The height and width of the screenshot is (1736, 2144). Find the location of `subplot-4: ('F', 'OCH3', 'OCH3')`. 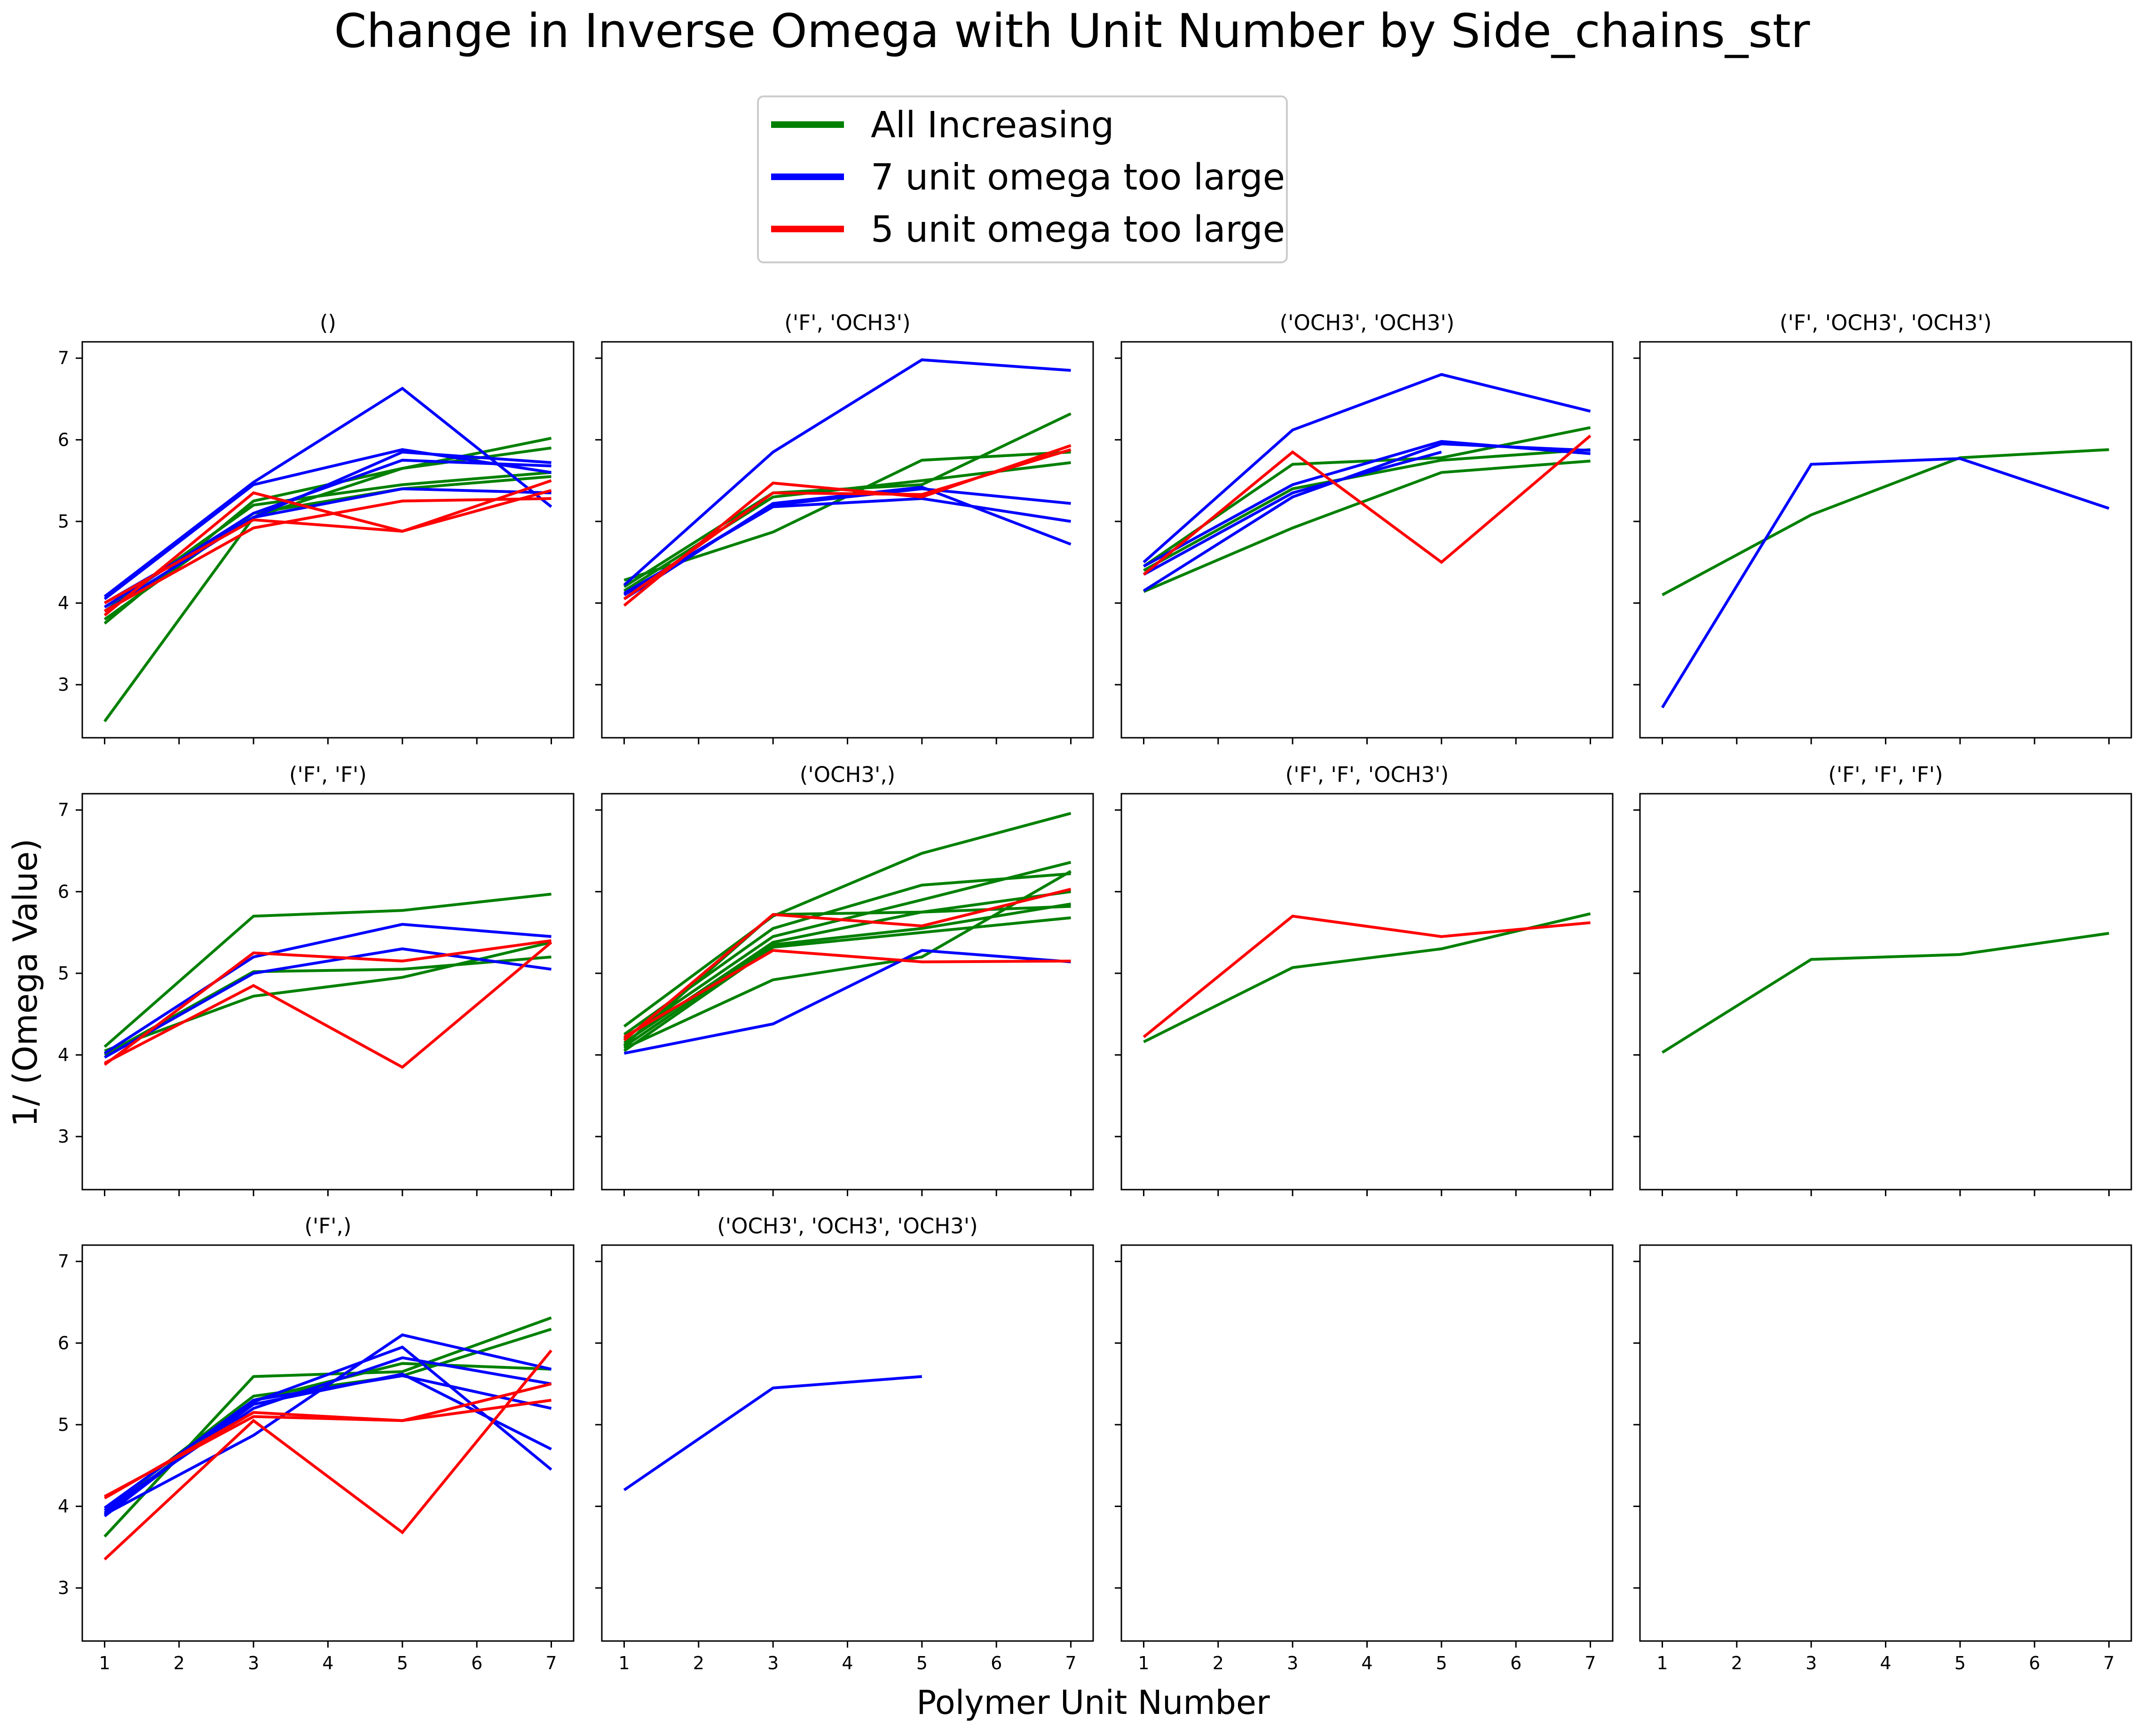

subplot-4: ('F', 'OCH3', 'OCH3') is located at coordinates (1882, 527).